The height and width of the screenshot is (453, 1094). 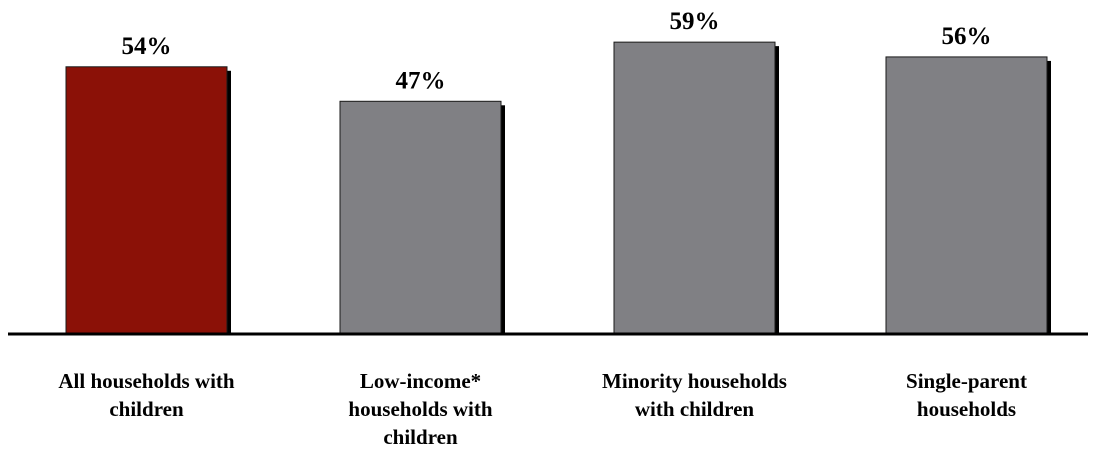 What do you see at coordinates (694, 395) in the screenshot?
I see `category-label-3: Minority households with children` at bounding box center [694, 395].